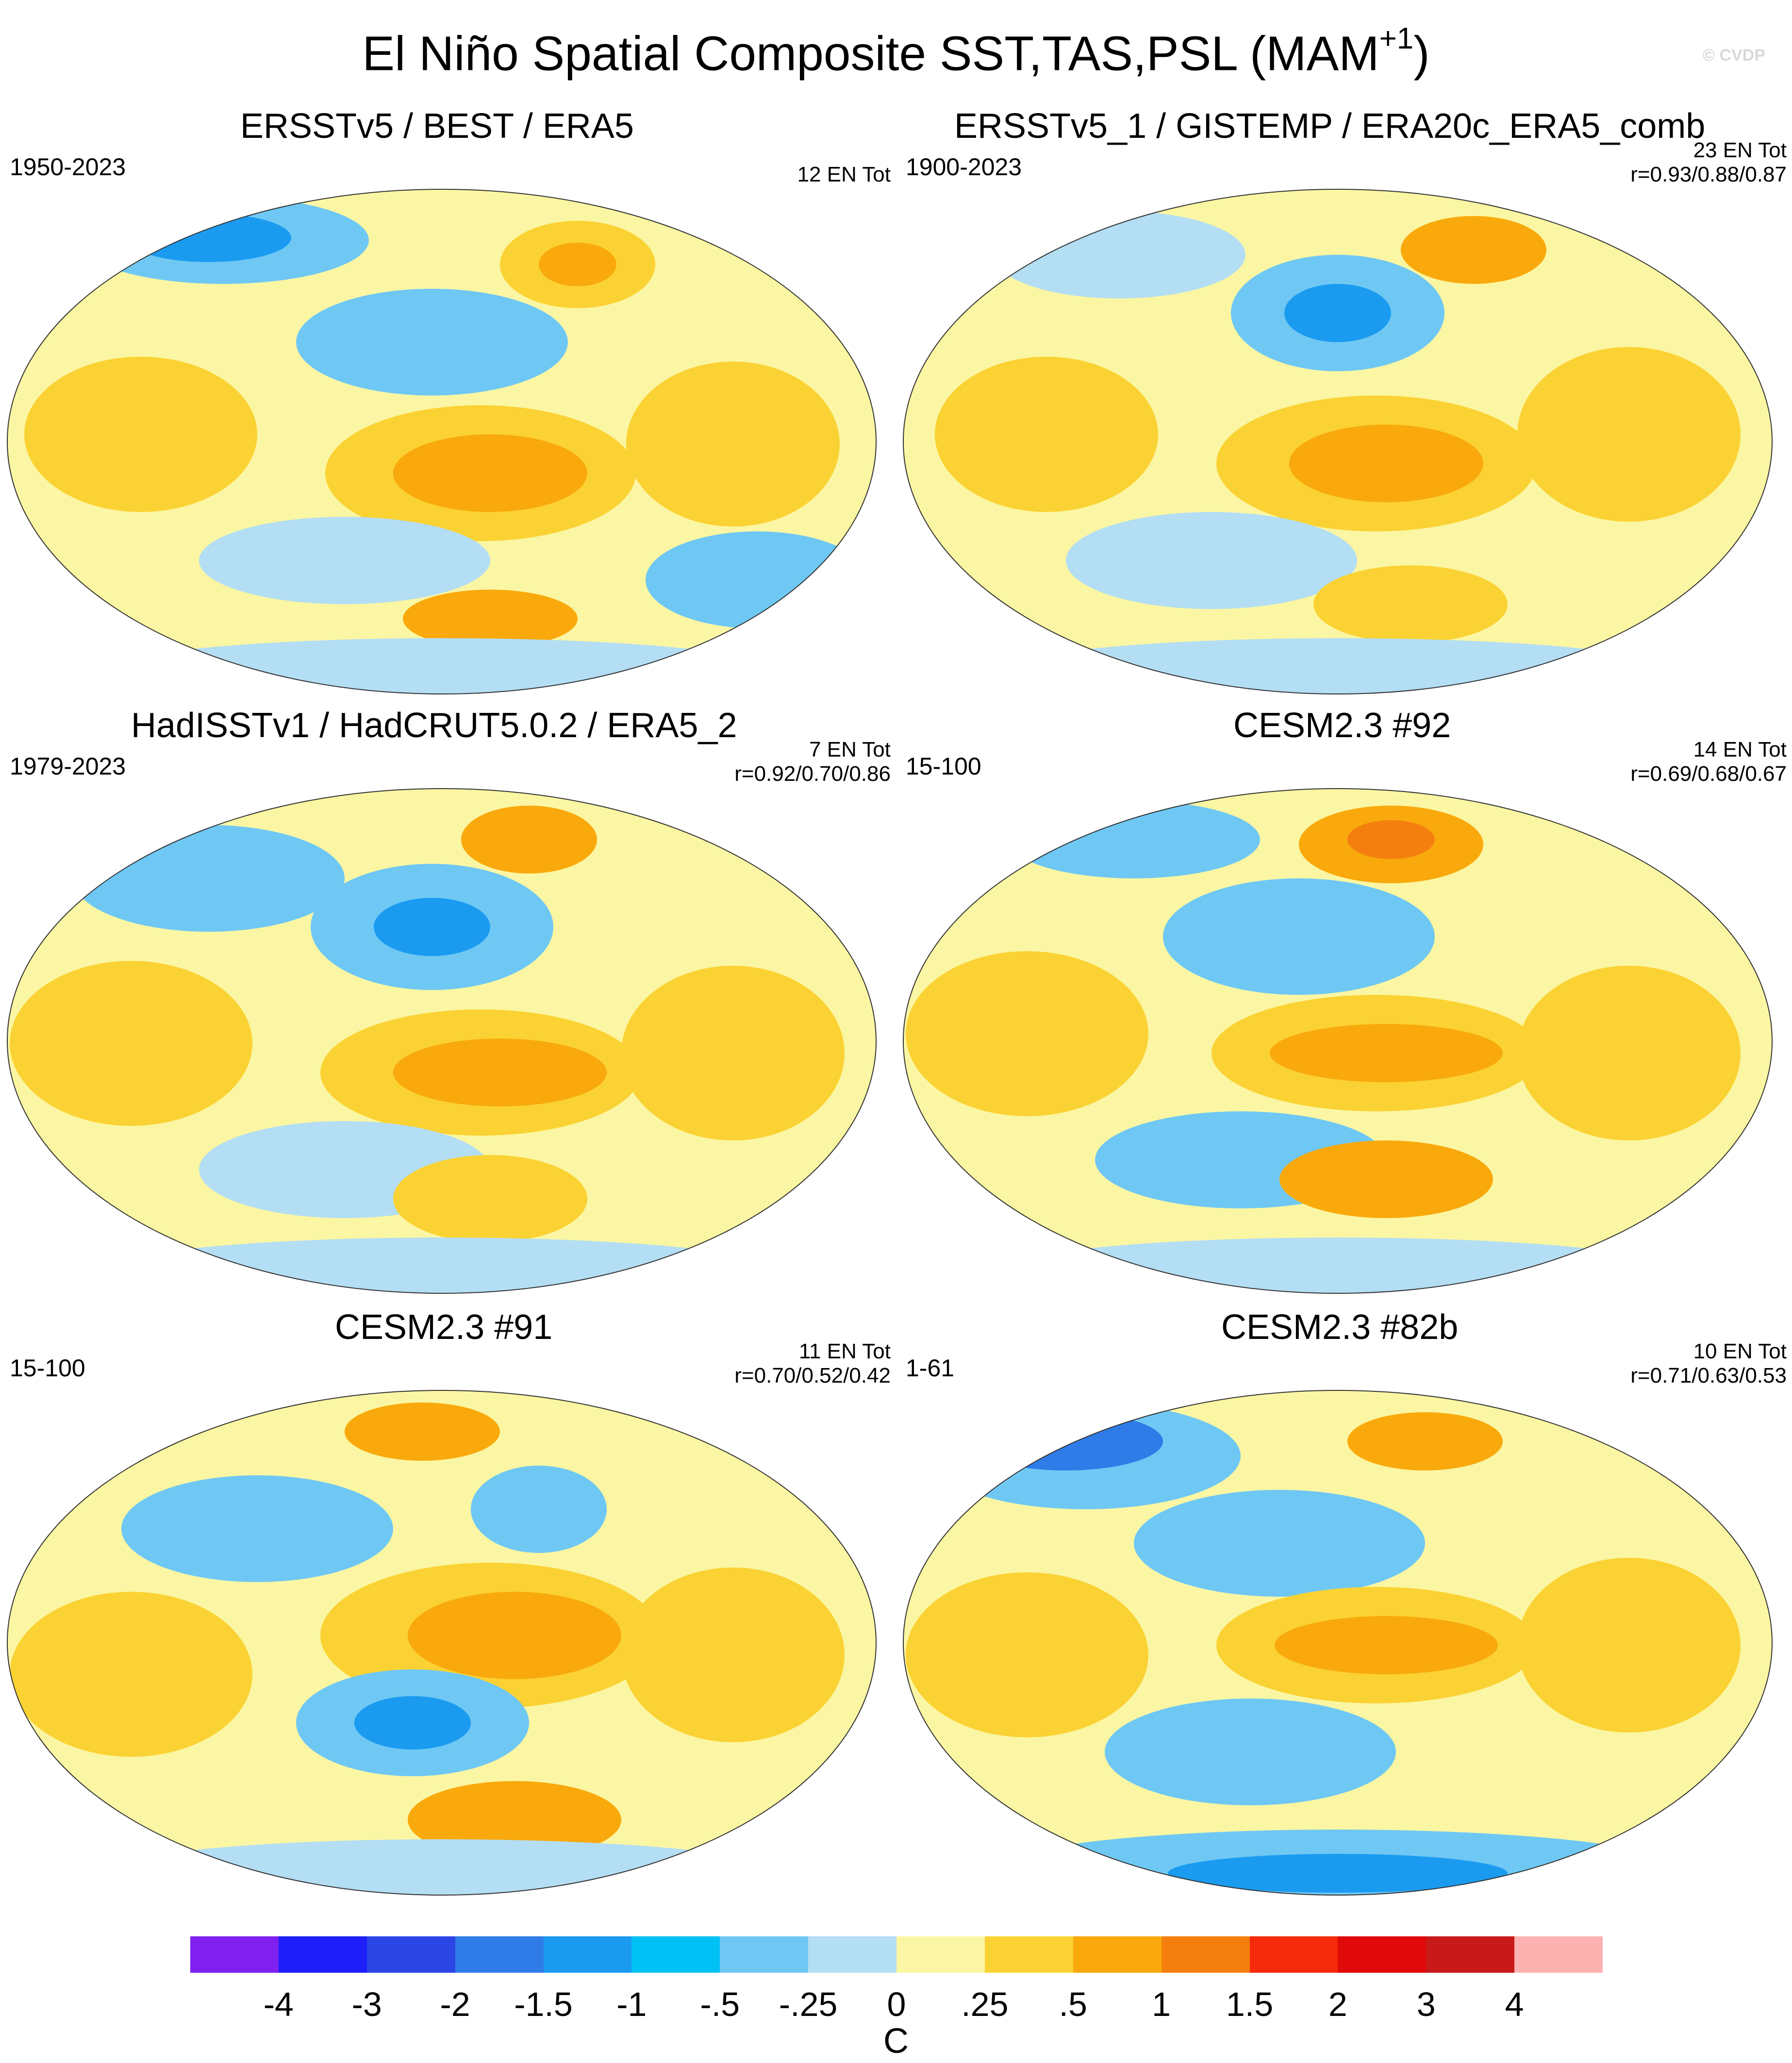 This screenshot has width=1792, height=2063. What do you see at coordinates (1709, 174) in the screenshot?
I see `panel-pattern-correlation: r=0.93/0.88/0.87` at bounding box center [1709, 174].